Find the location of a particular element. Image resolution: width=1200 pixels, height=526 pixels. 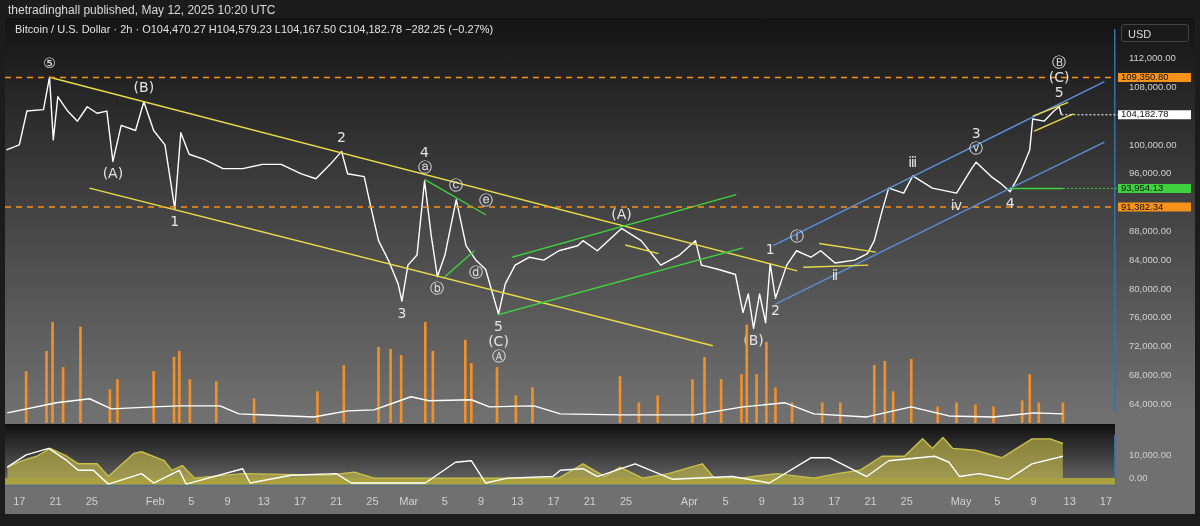

y-tick-label: 112,000.00 is located at coordinates (1152, 58).